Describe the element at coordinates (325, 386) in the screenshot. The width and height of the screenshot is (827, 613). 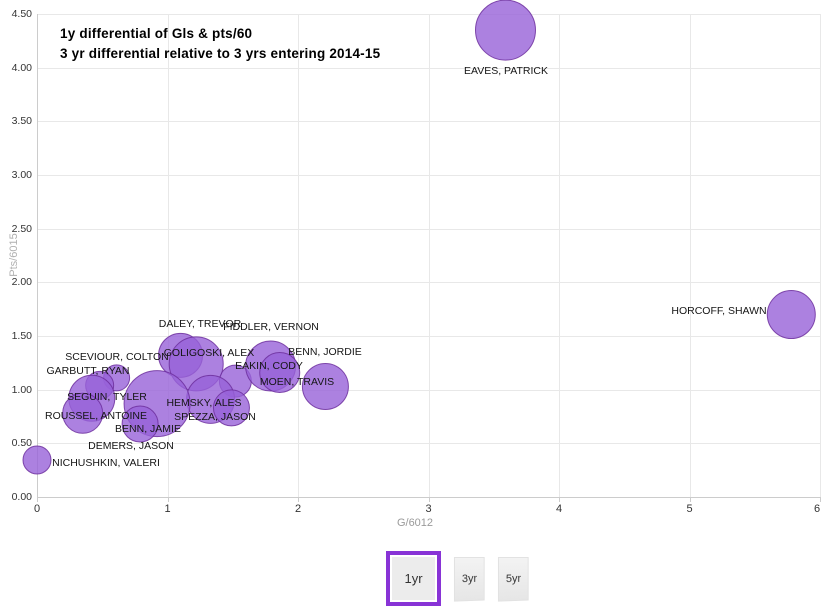
I see `bubble-moen-travis` at that location.